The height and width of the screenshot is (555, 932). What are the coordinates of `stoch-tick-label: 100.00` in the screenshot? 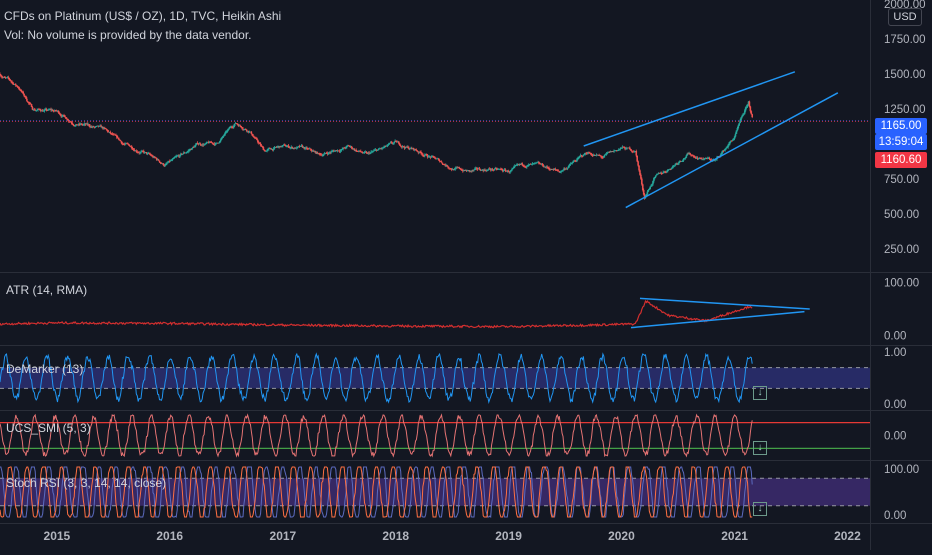 It's located at (901, 470).